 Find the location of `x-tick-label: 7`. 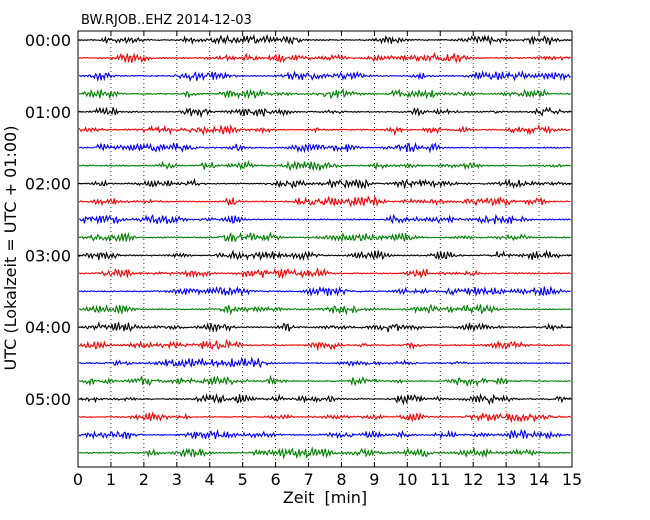

x-tick-label: 7 is located at coordinates (308, 479).